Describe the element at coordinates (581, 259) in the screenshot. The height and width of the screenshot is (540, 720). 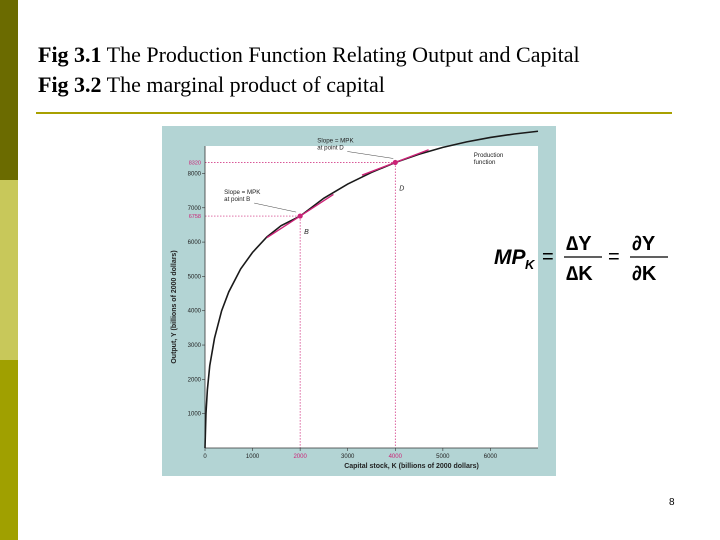
I see `mpk-formula: MP K = ∆Y ∆K = ∂Y ∂K` at that location.